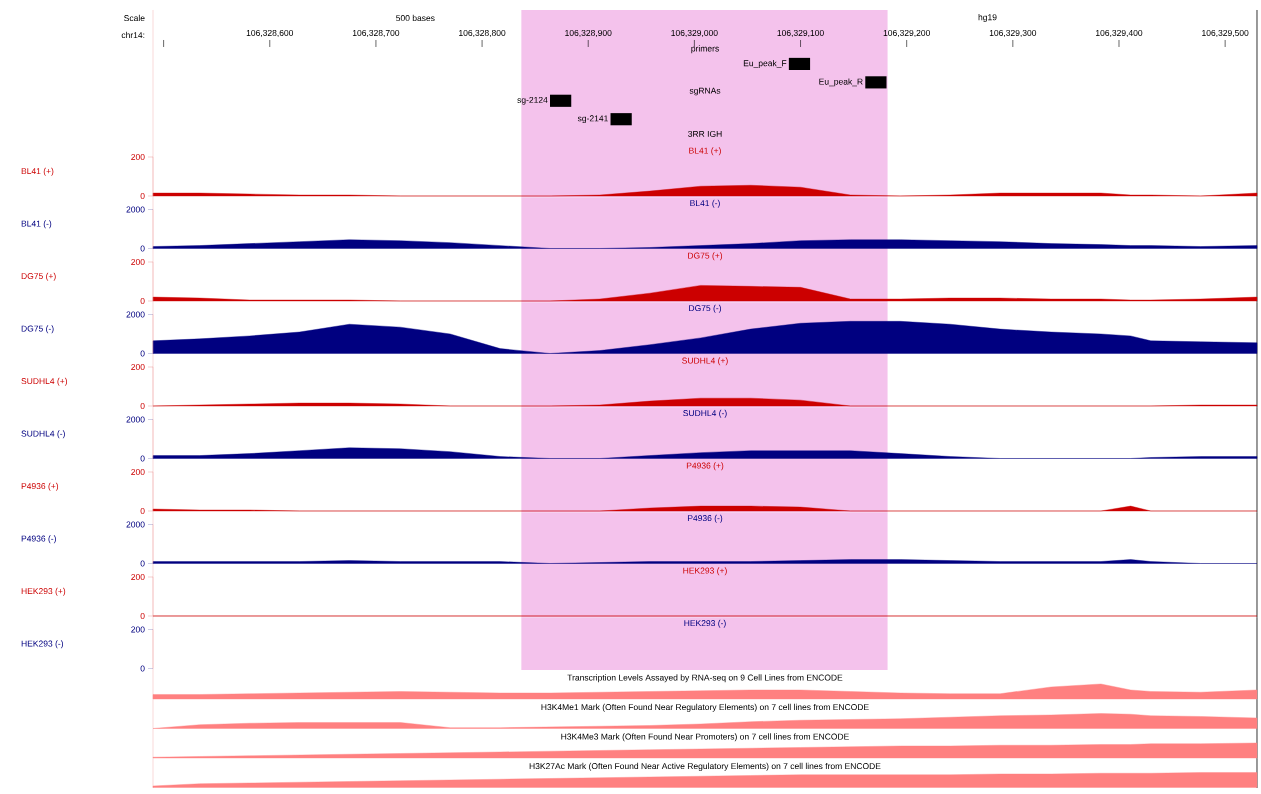  What do you see at coordinates (841, 82) in the screenshot?
I see `y-tick-label: Eu_peak_R` at bounding box center [841, 82].